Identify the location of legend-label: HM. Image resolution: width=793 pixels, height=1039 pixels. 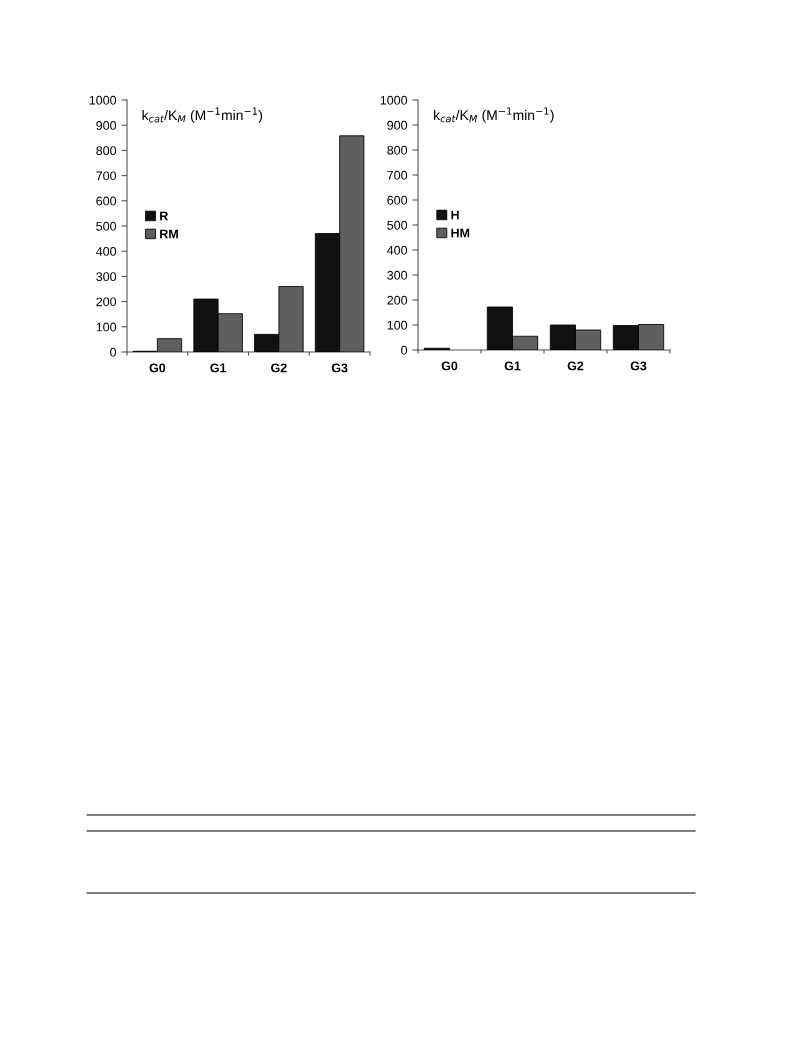
(460, 233).